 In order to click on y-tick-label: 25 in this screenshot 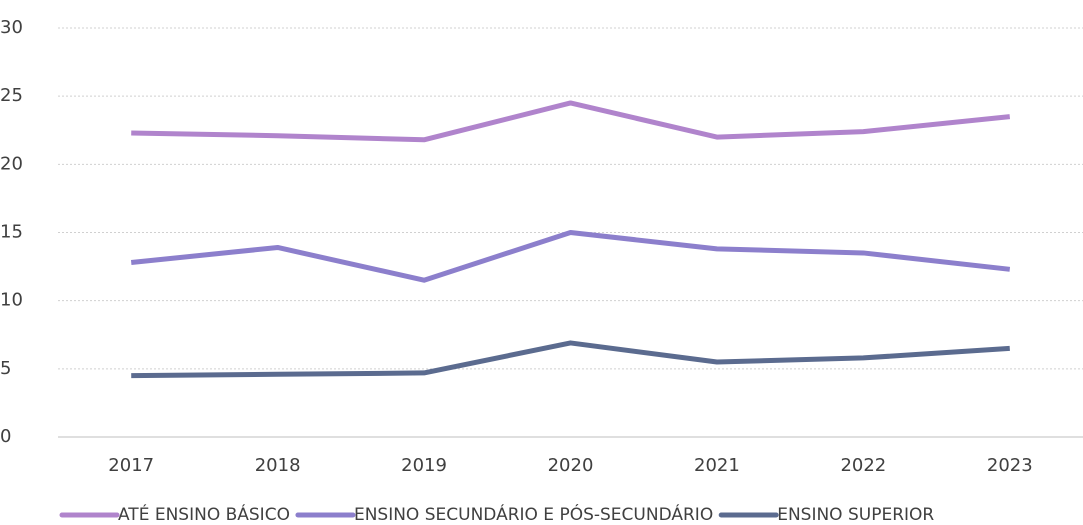, I will do `click(11, 95)`.